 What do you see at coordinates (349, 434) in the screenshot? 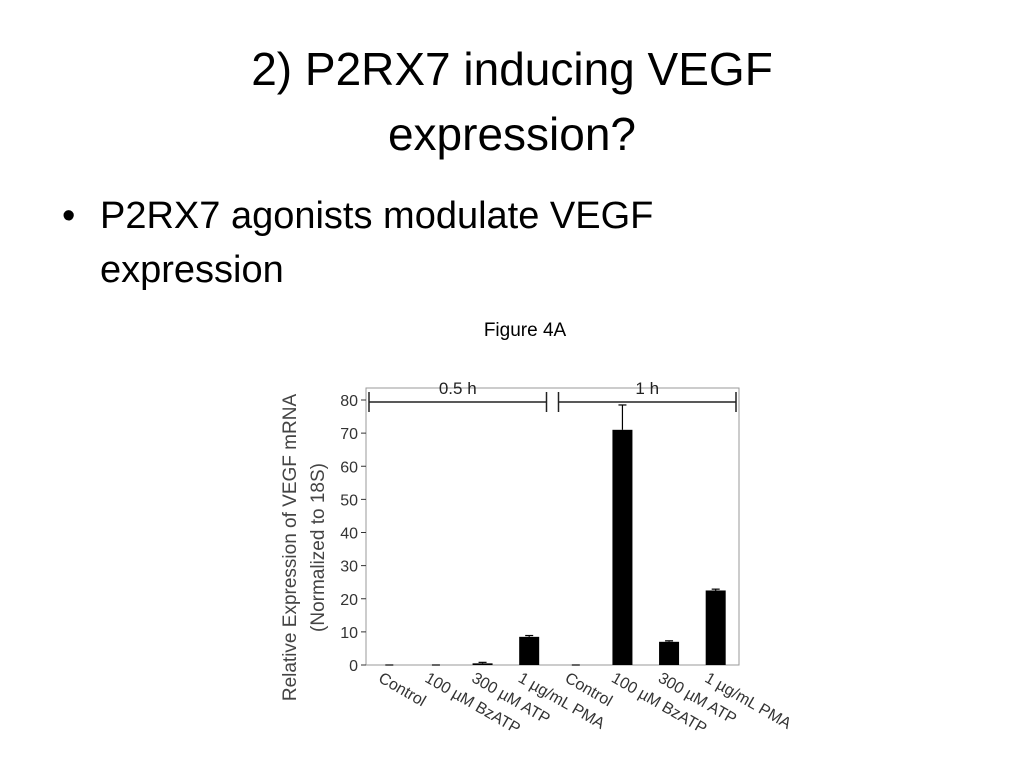
I see `y-tick-label: 70` at bounding box center [349, 434].